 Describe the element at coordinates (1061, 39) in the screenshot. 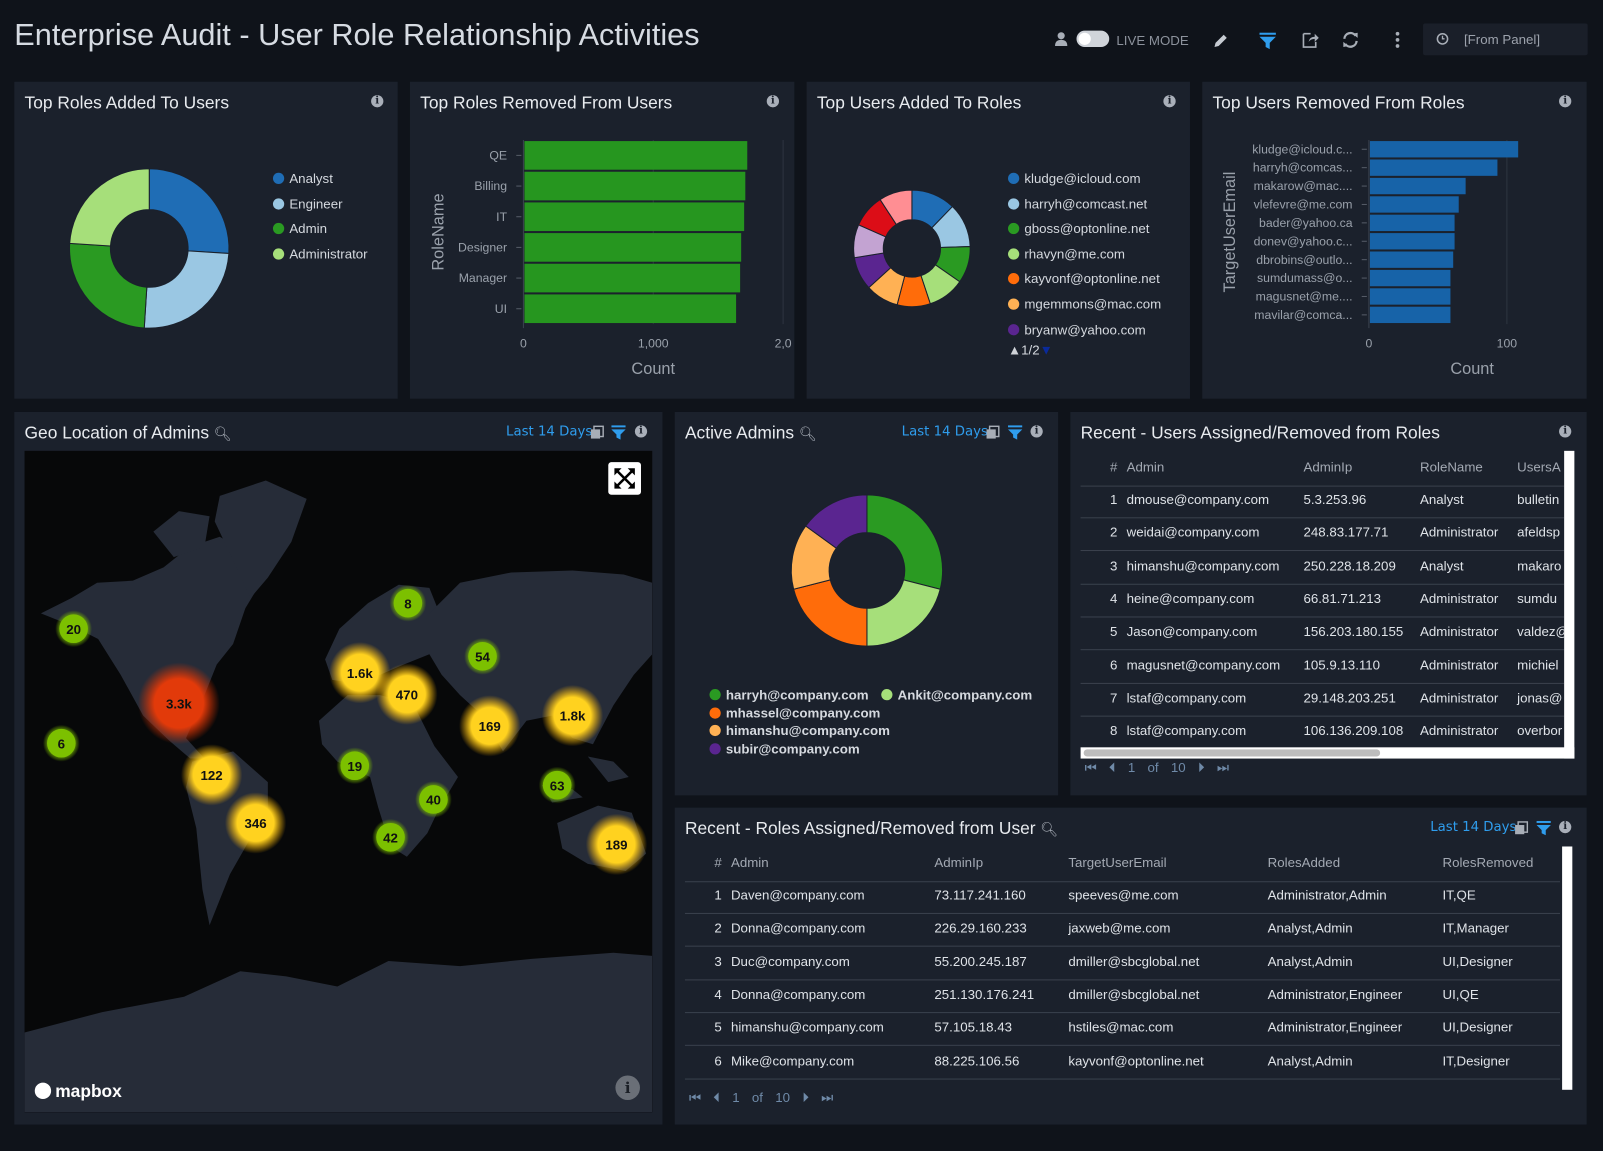

I see `user-icon` at that location.